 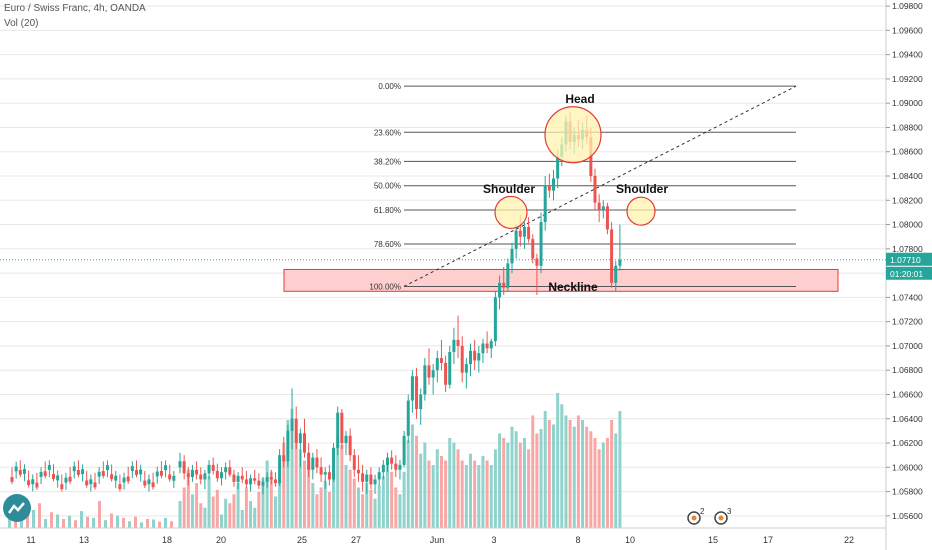 What do you see at coordinates (573, 287) in the screenshot?
I see `neckline-label: Neckline` at bounding box center [573, 287].